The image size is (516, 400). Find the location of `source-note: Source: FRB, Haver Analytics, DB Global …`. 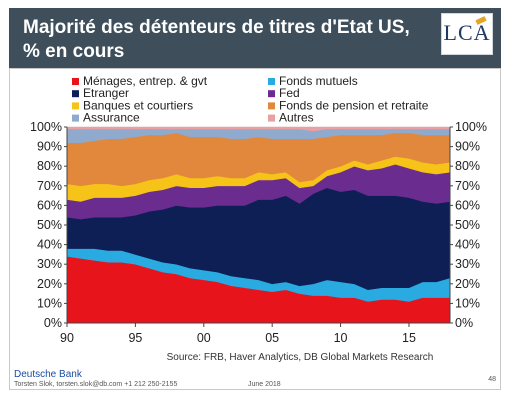

source-note: Source: FRB, Haver Analytics, DB Global … is located at coordinates (300, 357).